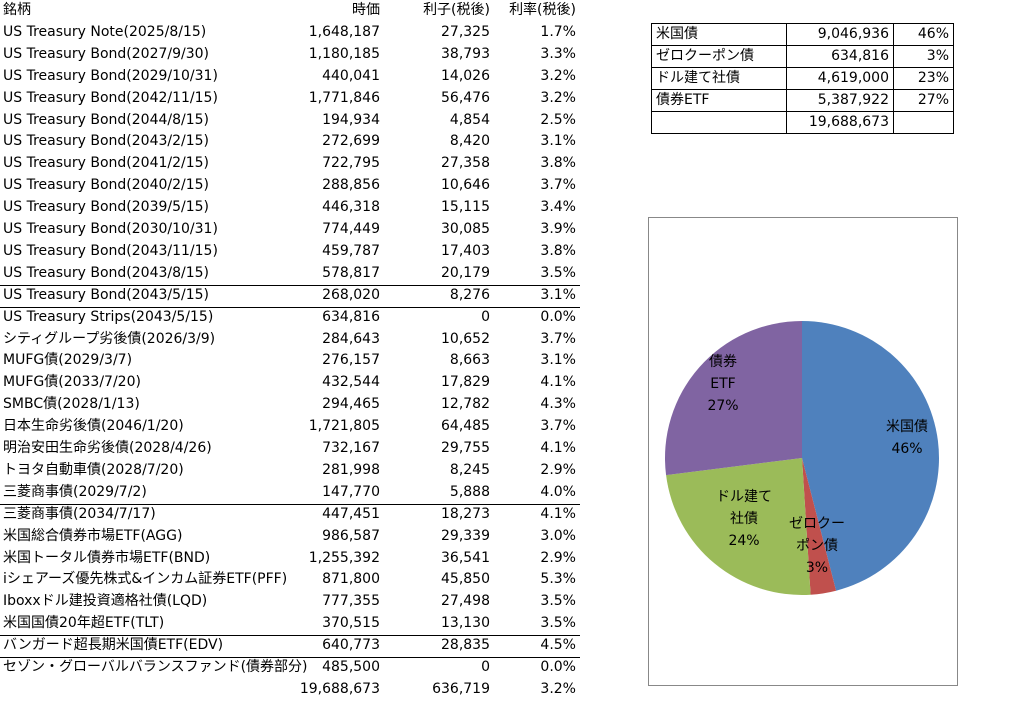  Describe the element at coordinates (72, 382) in the screenshot. I see `table-cell: MUFG債(2033/7/20)` at that location.